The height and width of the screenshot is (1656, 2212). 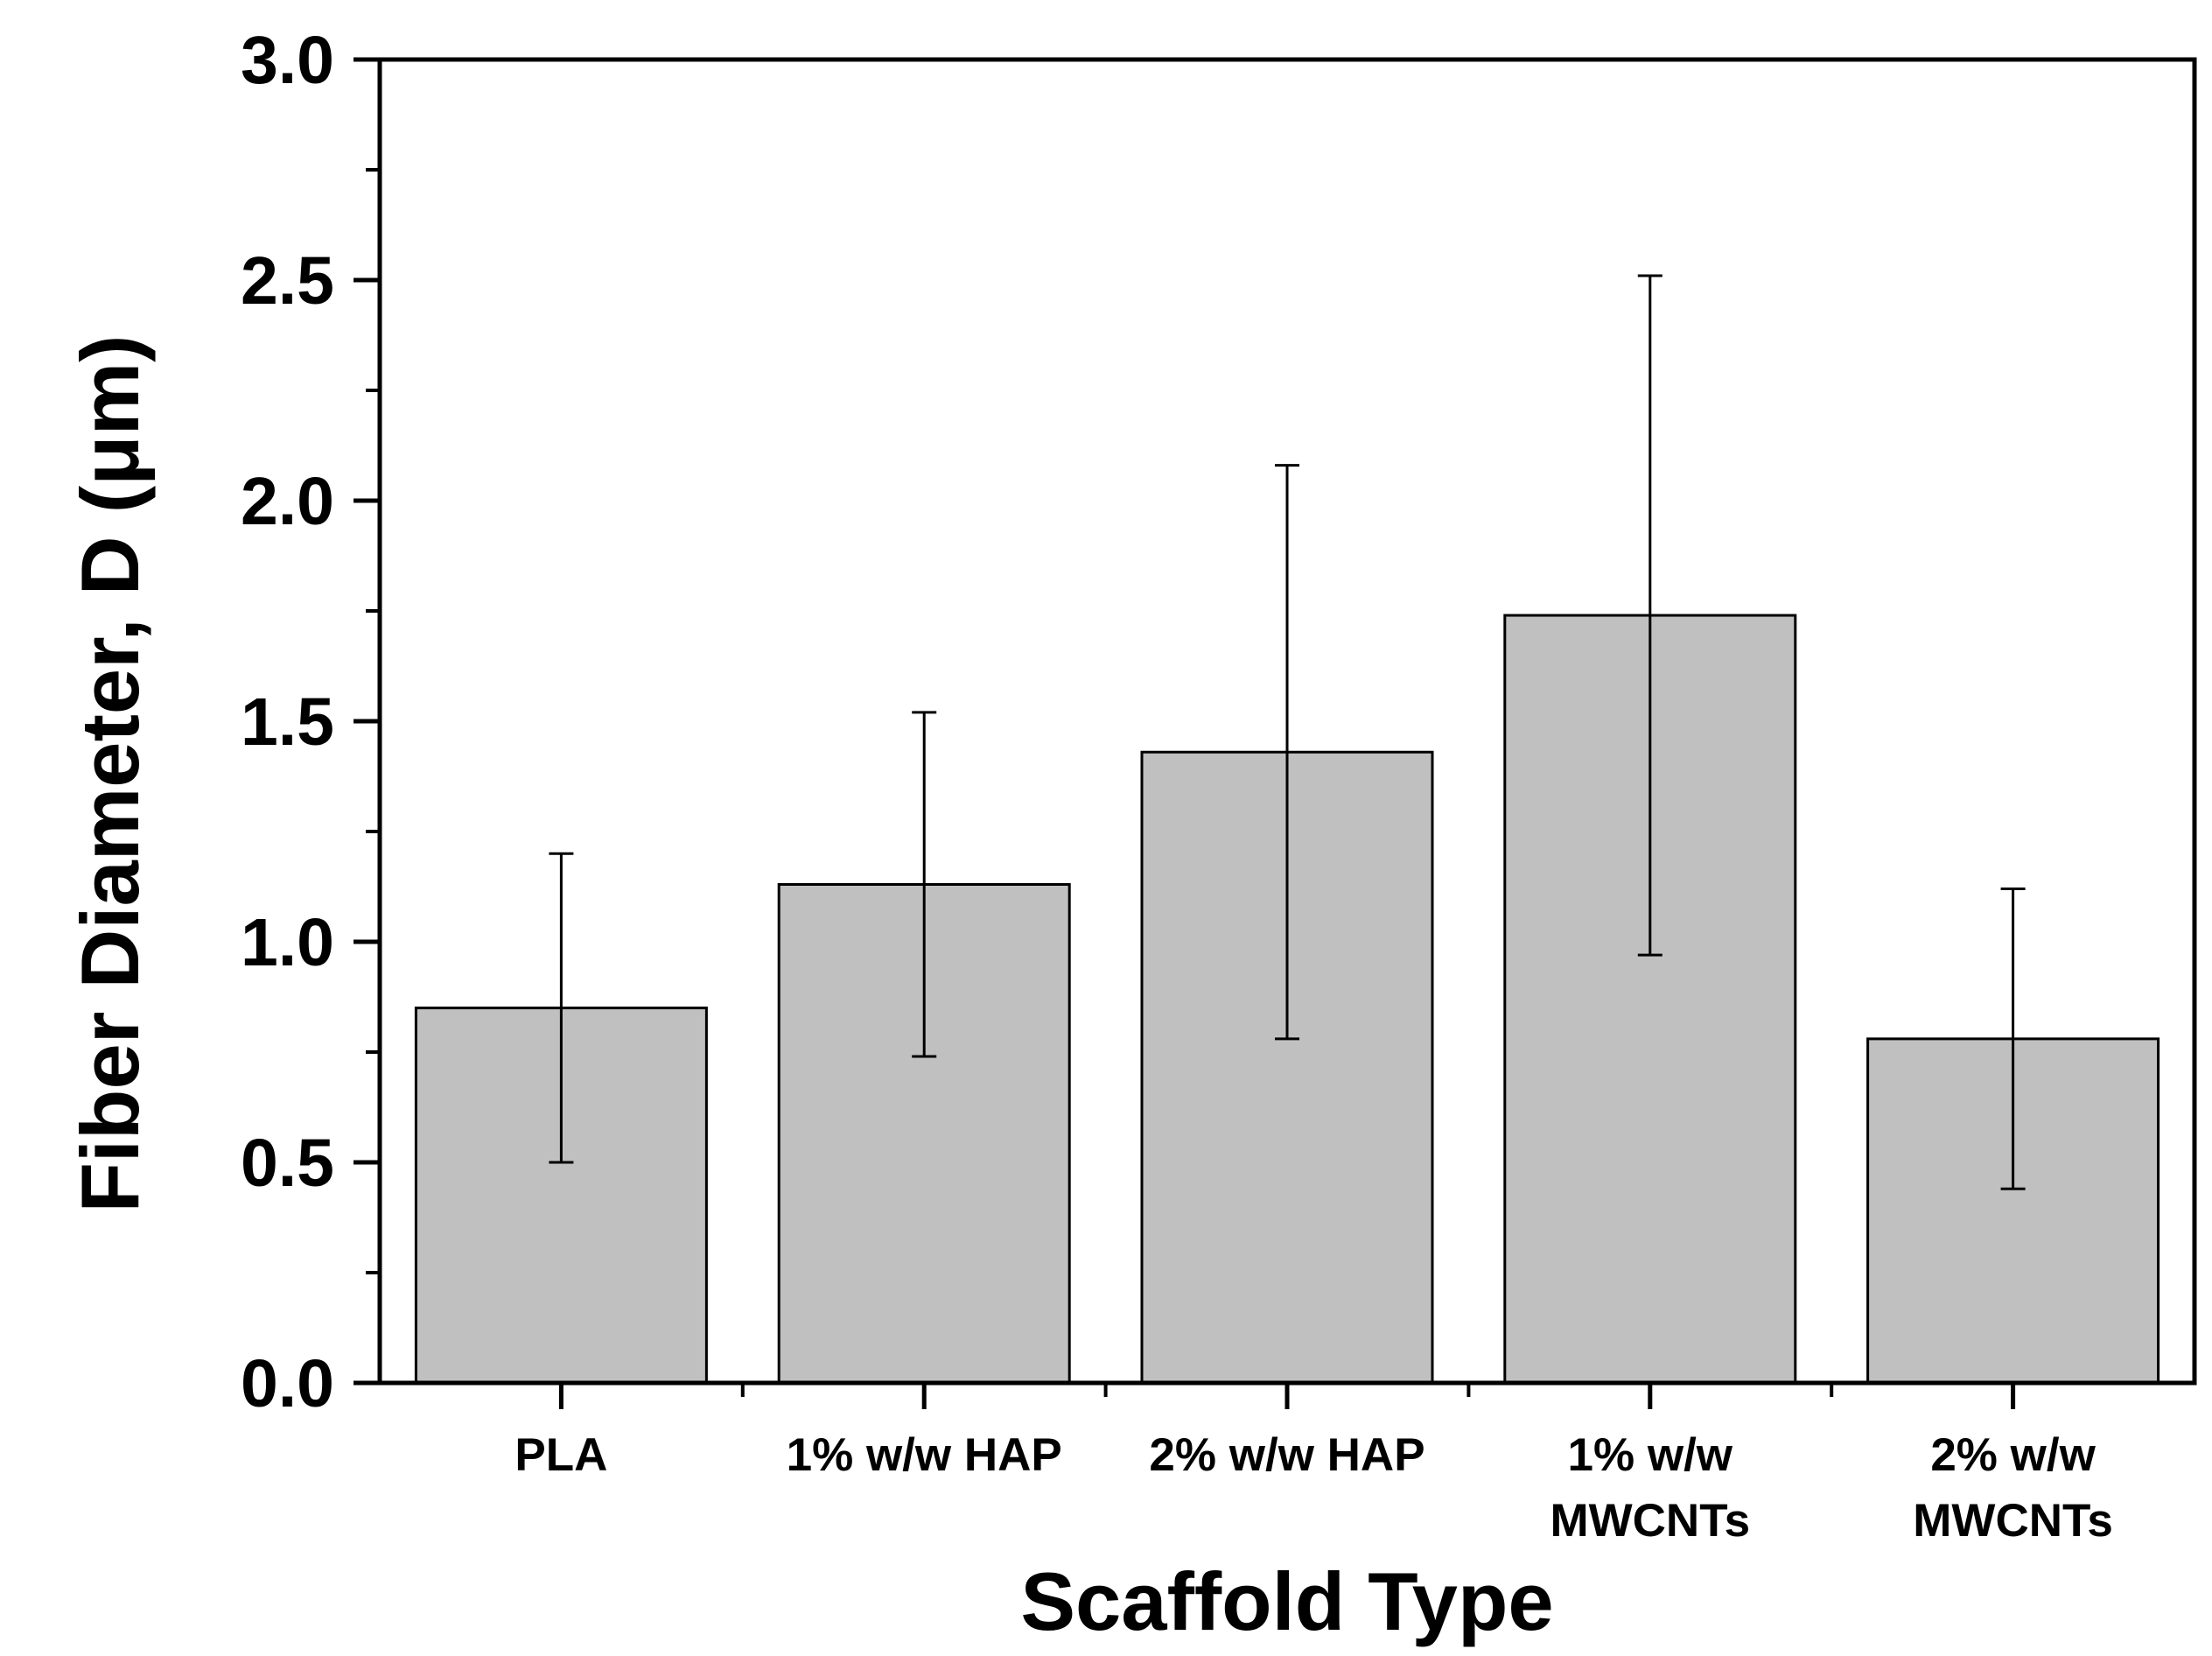 What do you see at coordinates (1286, 1455) in the screenshot?
I see `x-tick-label: 2% w/w HAP` at bounding box center [1286, 1455].